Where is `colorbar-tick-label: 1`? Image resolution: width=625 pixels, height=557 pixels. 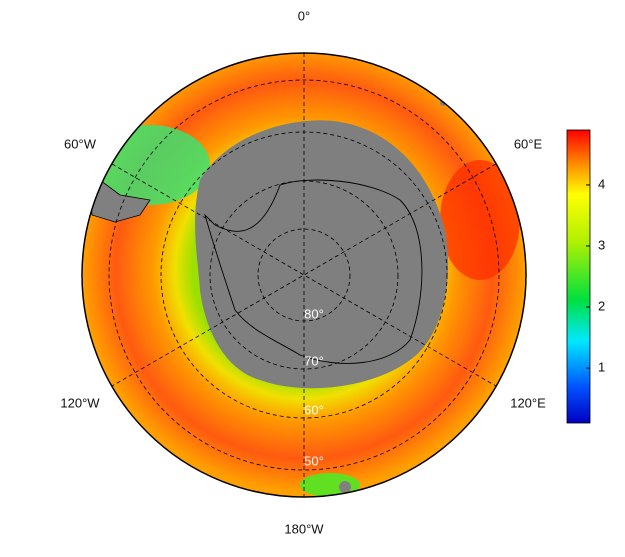 colorbar-tick-label: 1 is located at coordinates (601, 367).